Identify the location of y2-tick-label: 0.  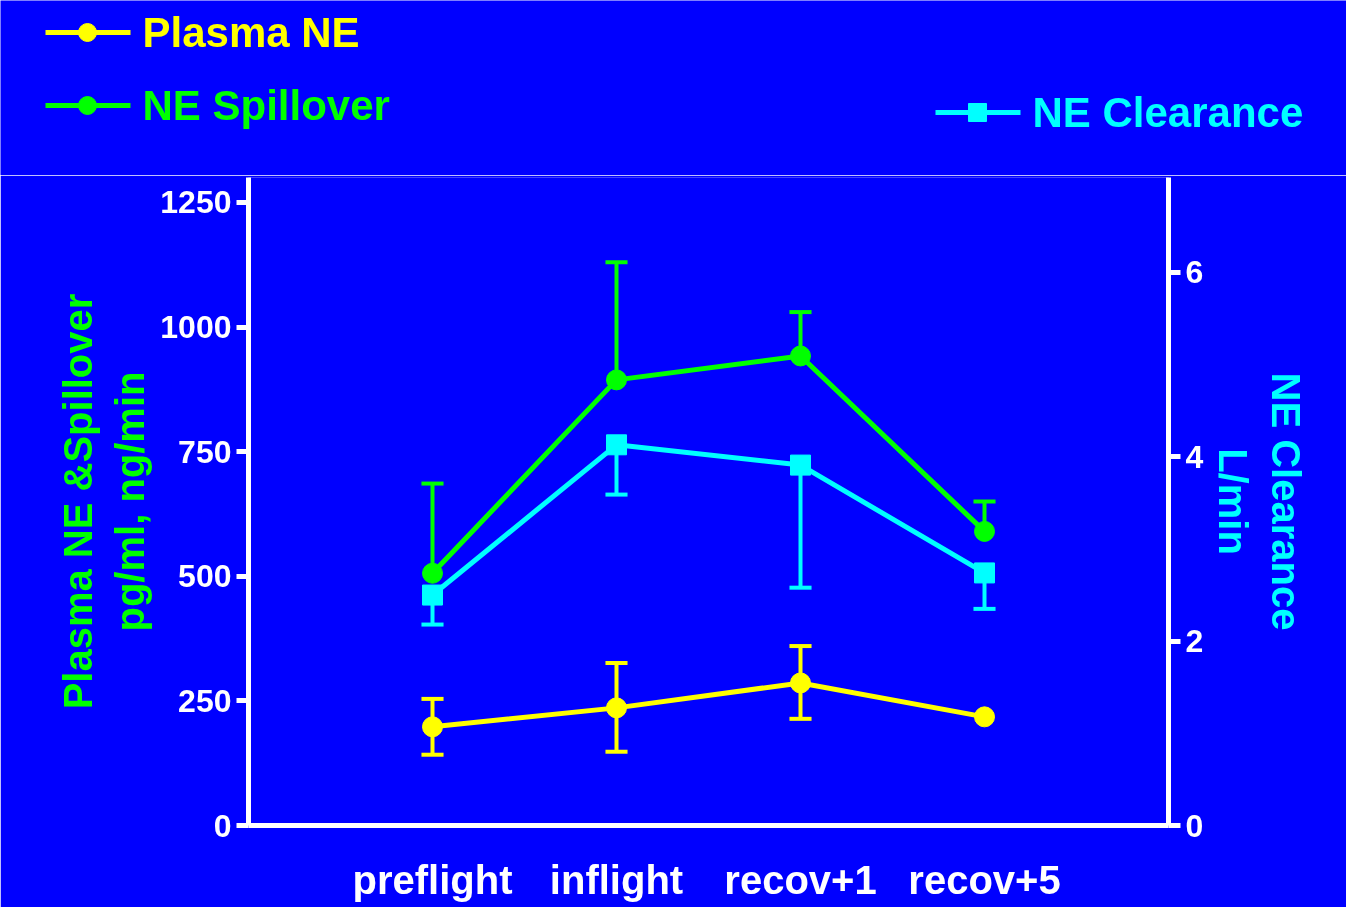
(1194, 825).